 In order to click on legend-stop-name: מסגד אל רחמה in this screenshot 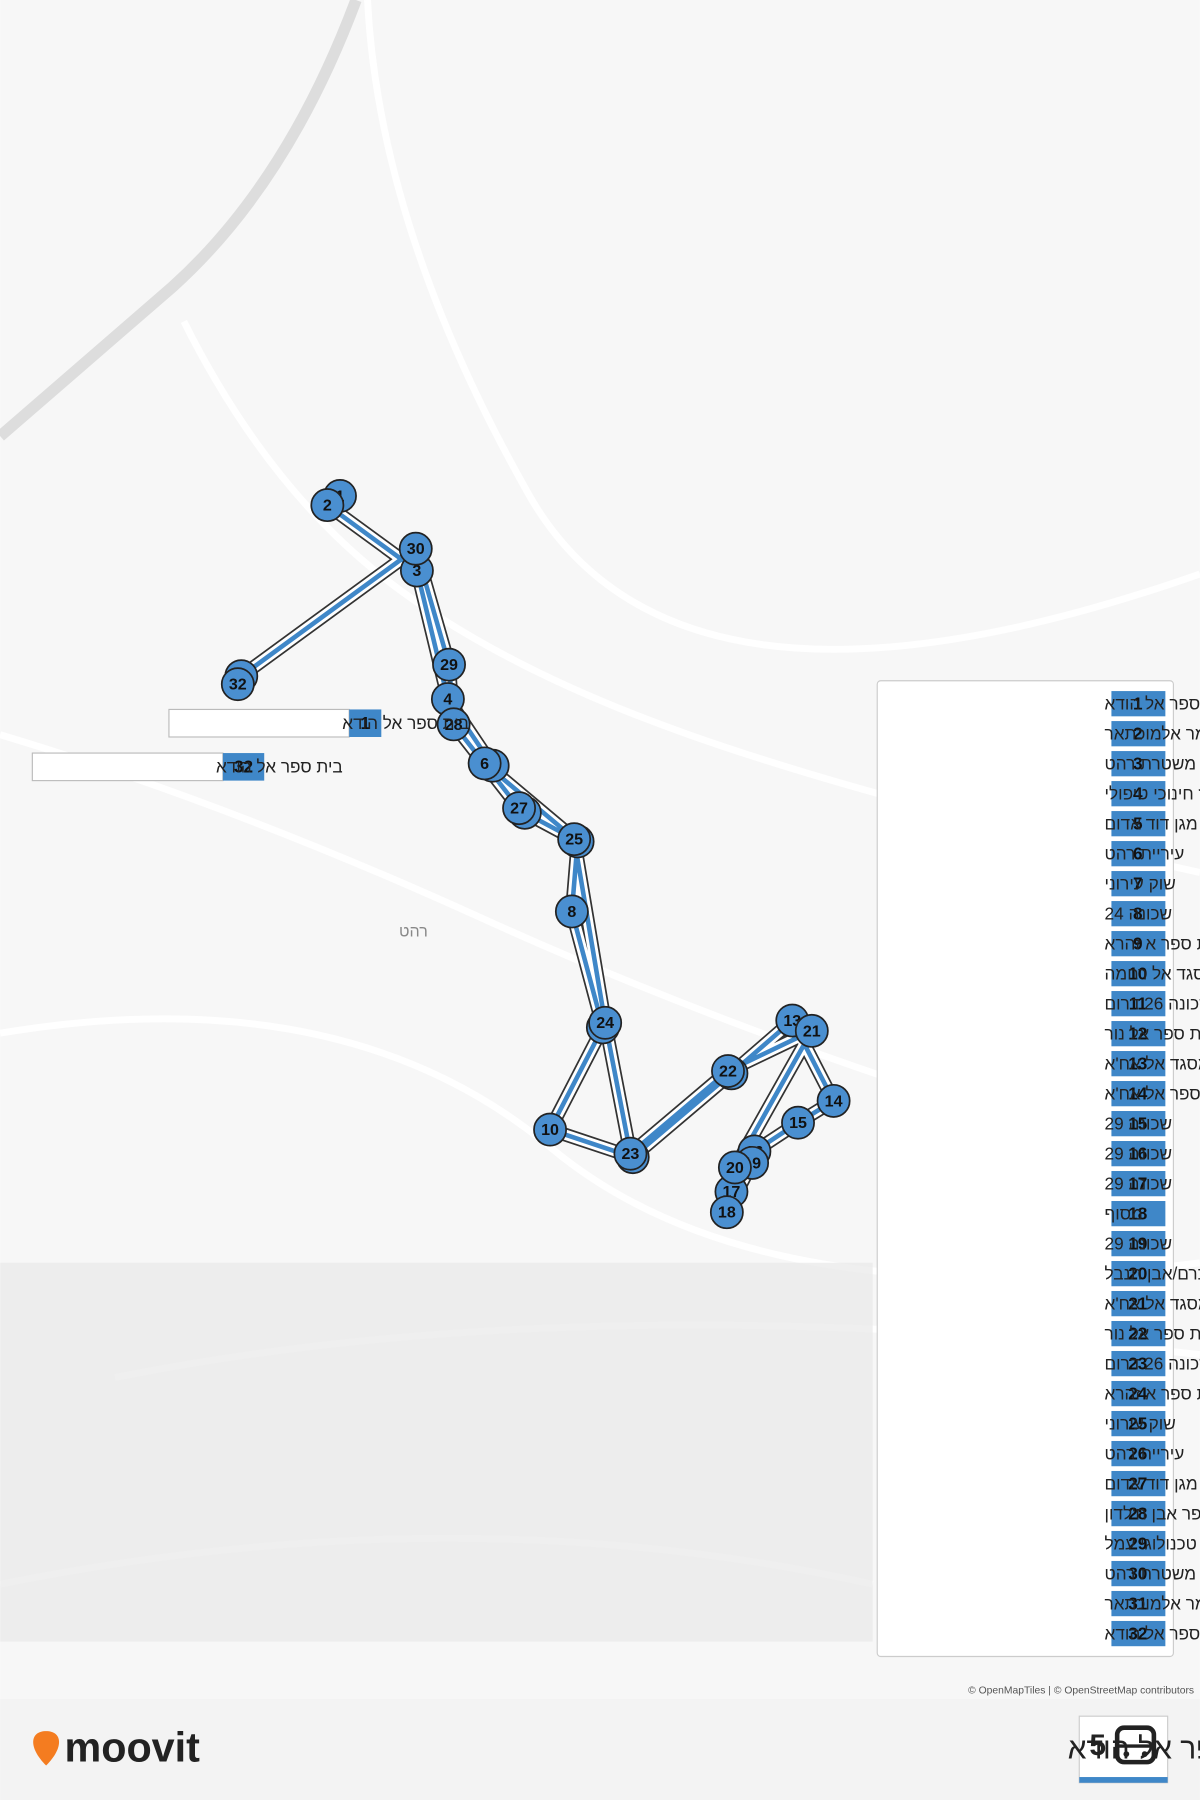, I will do `click(1152, 973)`.